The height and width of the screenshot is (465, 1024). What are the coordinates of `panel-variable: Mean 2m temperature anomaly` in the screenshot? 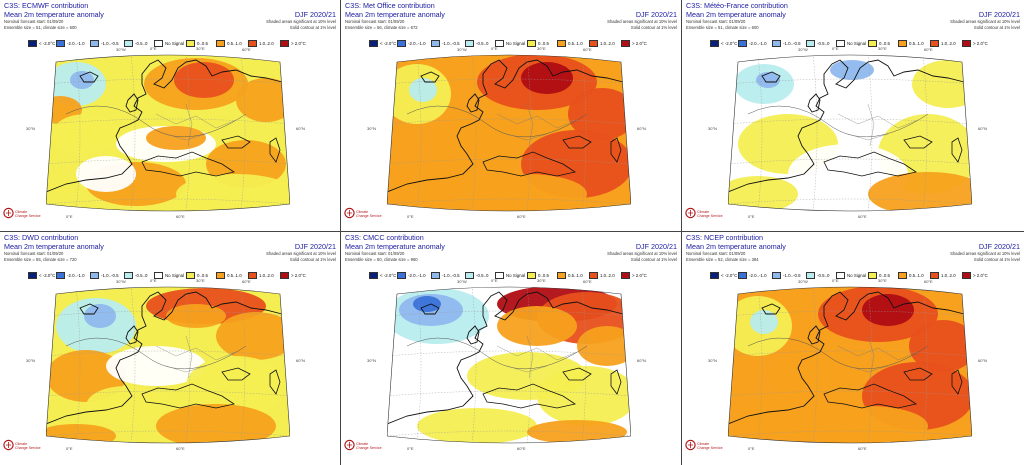 It's located at (736, 246).